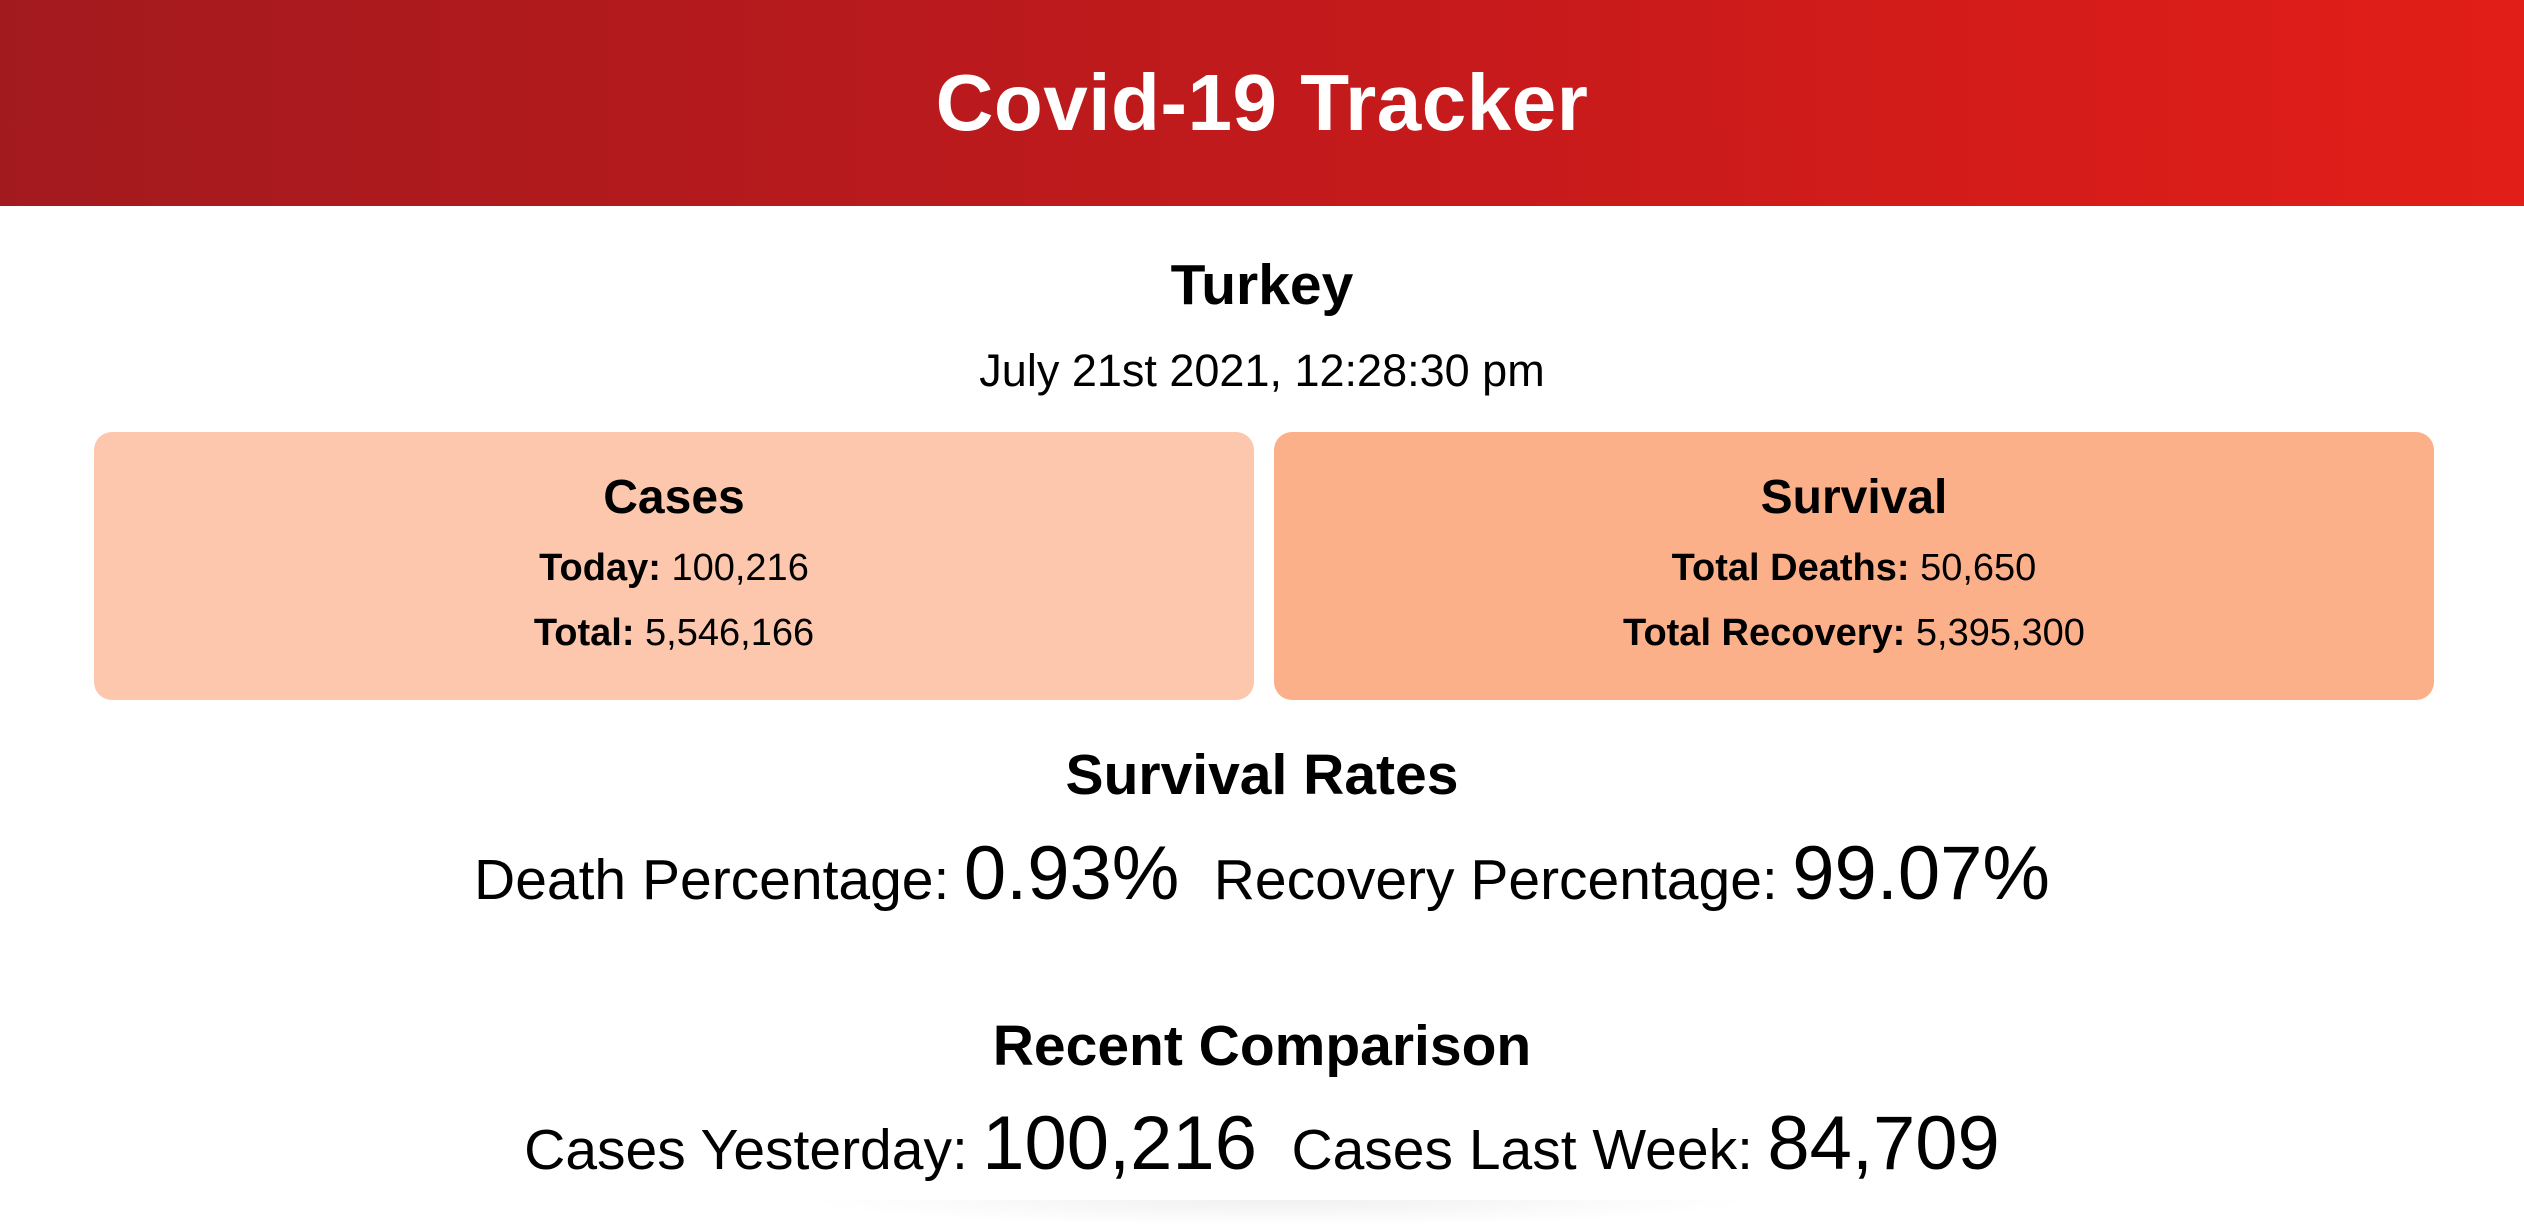 This screenshot has width=2524, height=1226. I want to click on app-title: Covid-19 Tracker, so click(1262, 102).